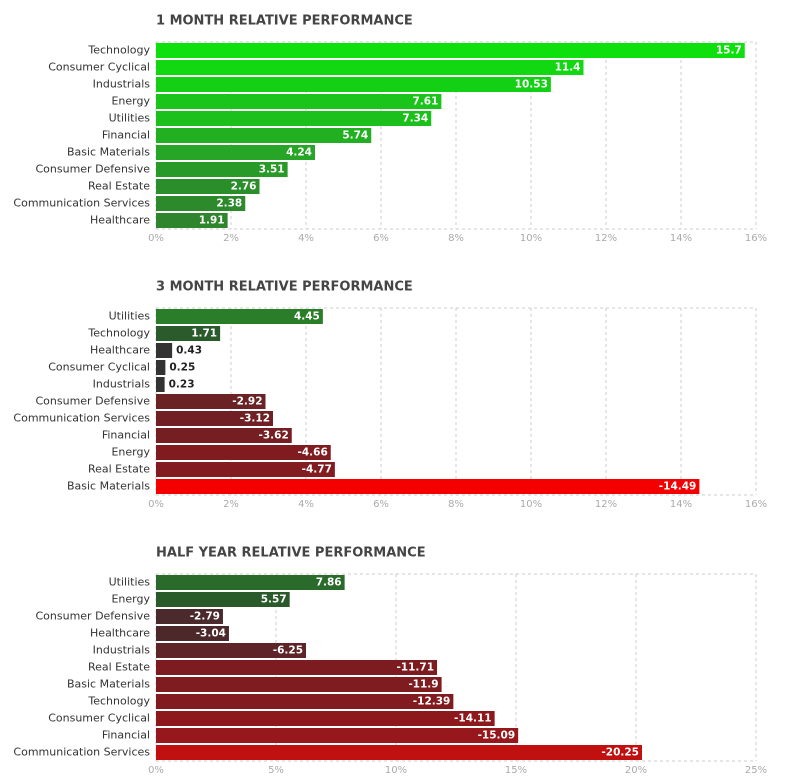  What do you see at coordinates (568, 68) in the screenshot?
I see `value-label: 11.4` at bounding box center [568, 68].